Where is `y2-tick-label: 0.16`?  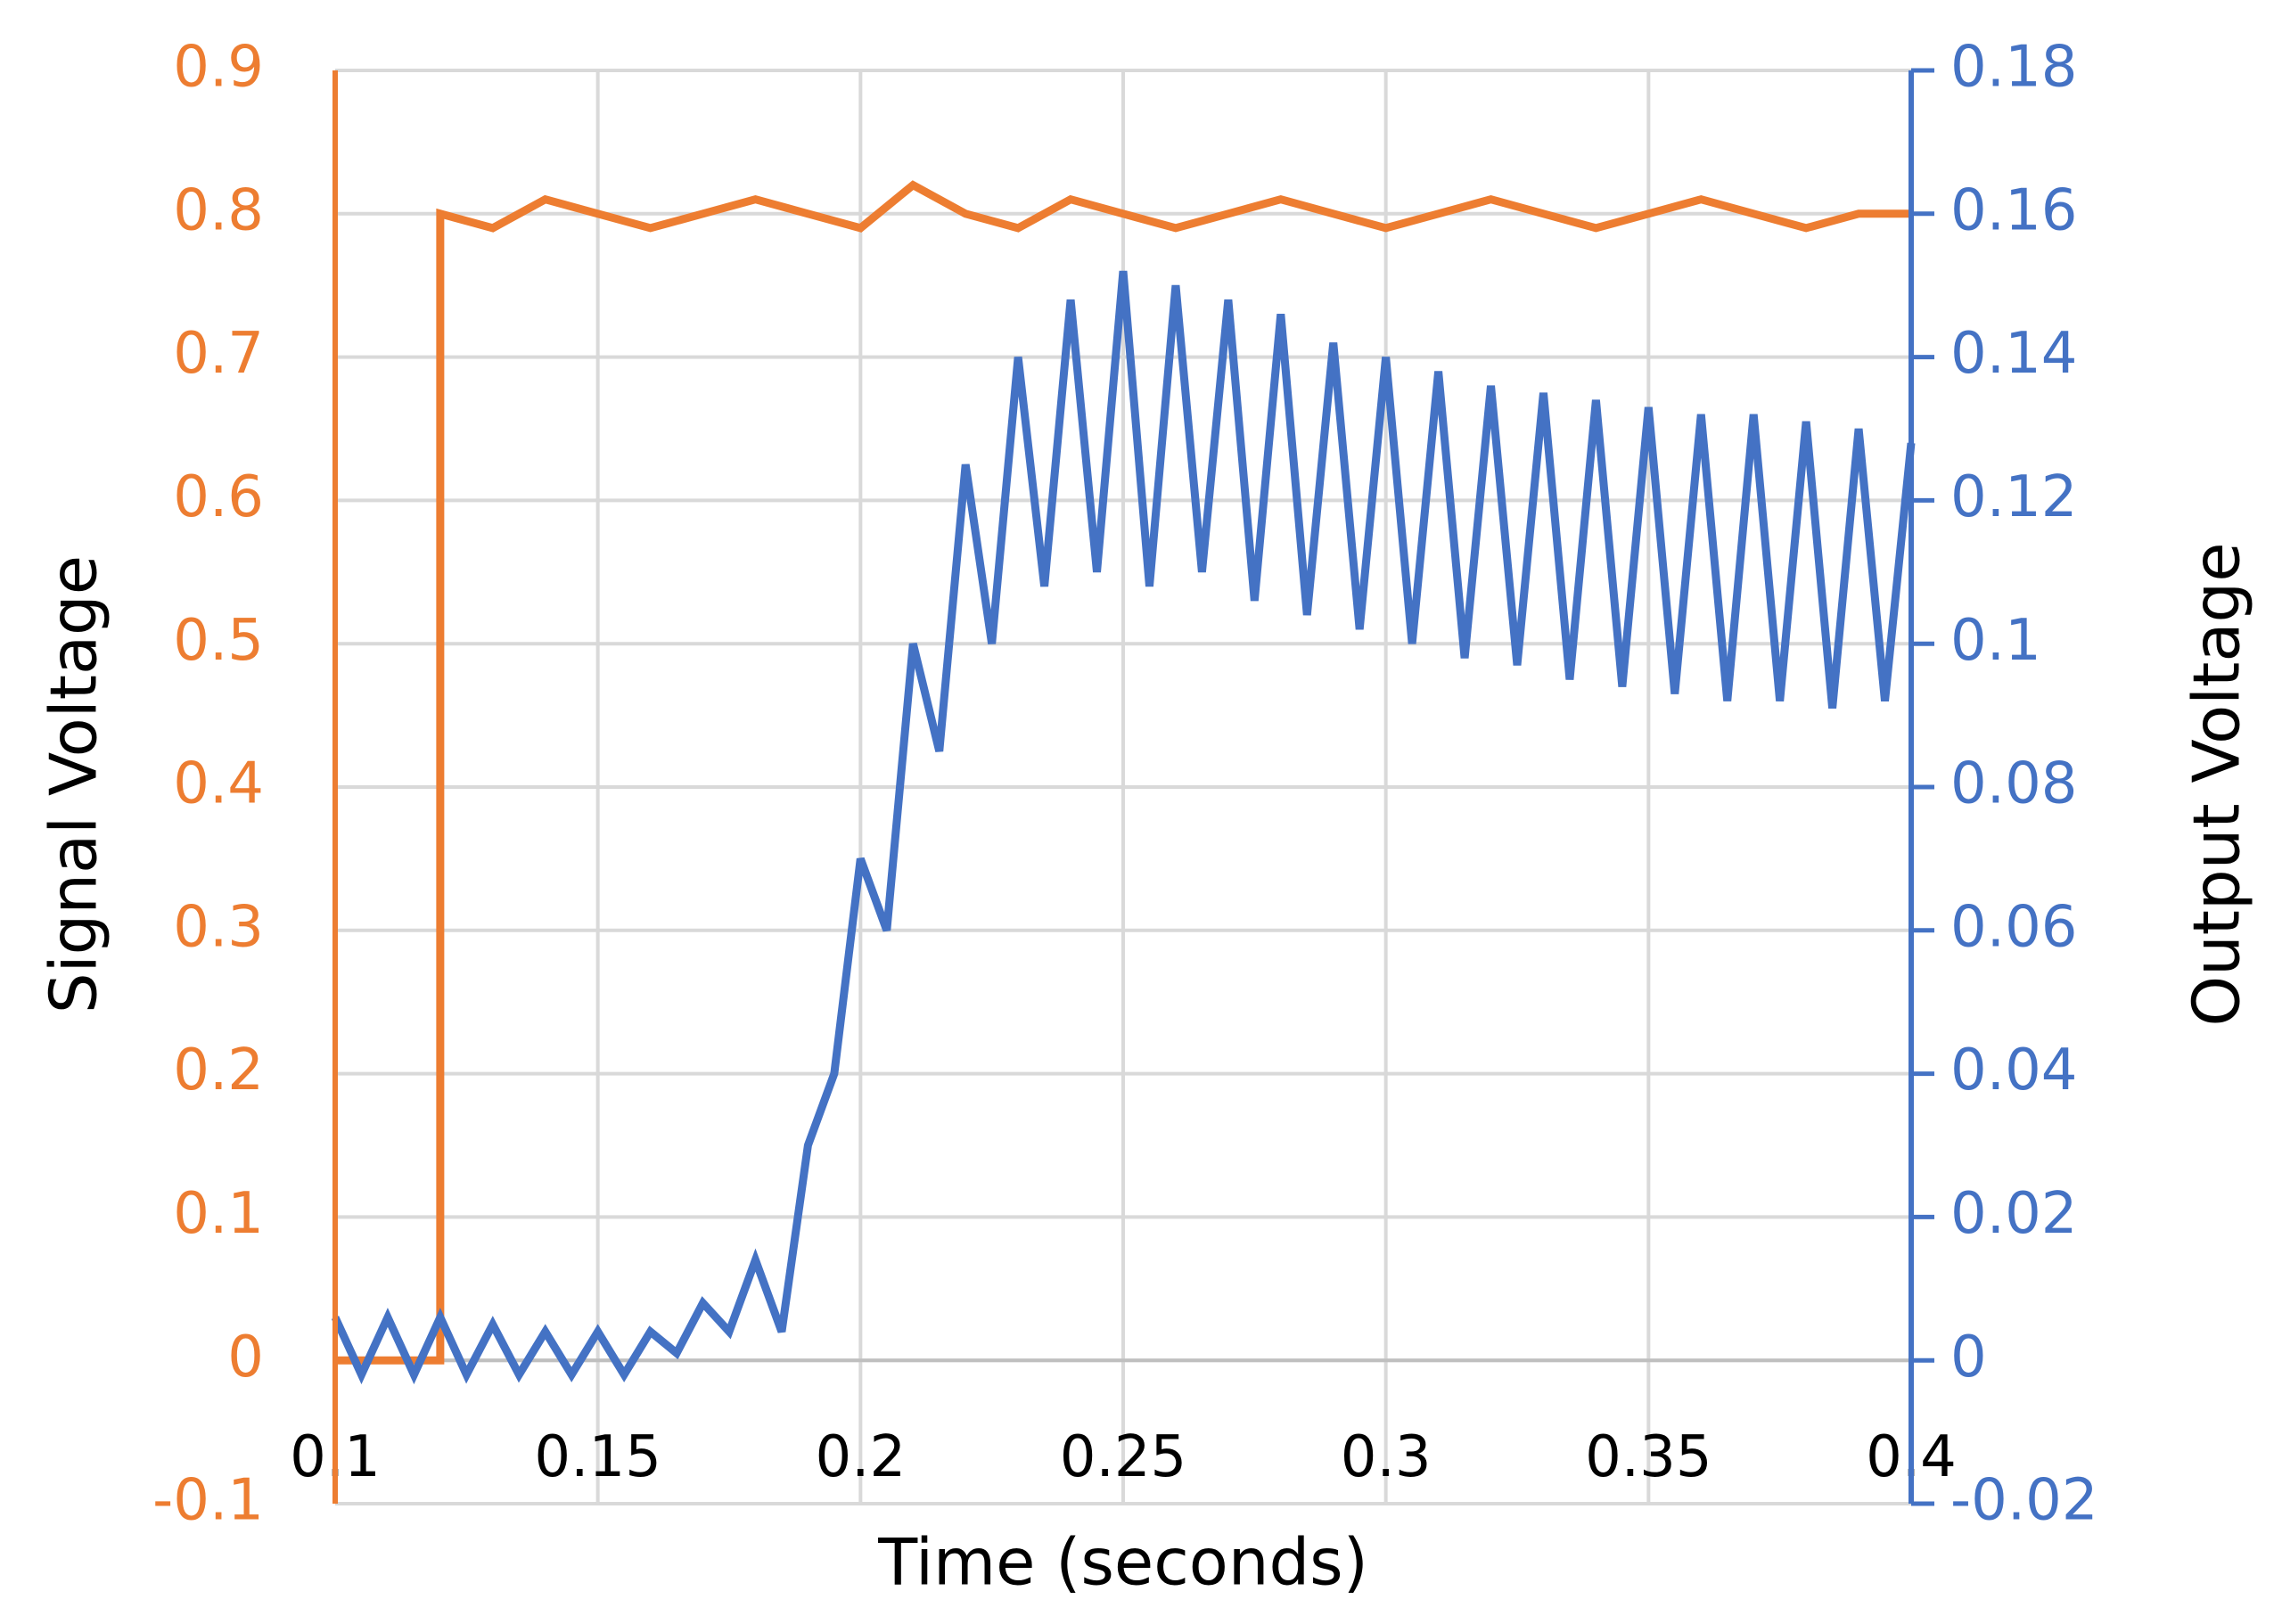
y2-tick-label: 0.16 is located at coordinates (2014, 210).